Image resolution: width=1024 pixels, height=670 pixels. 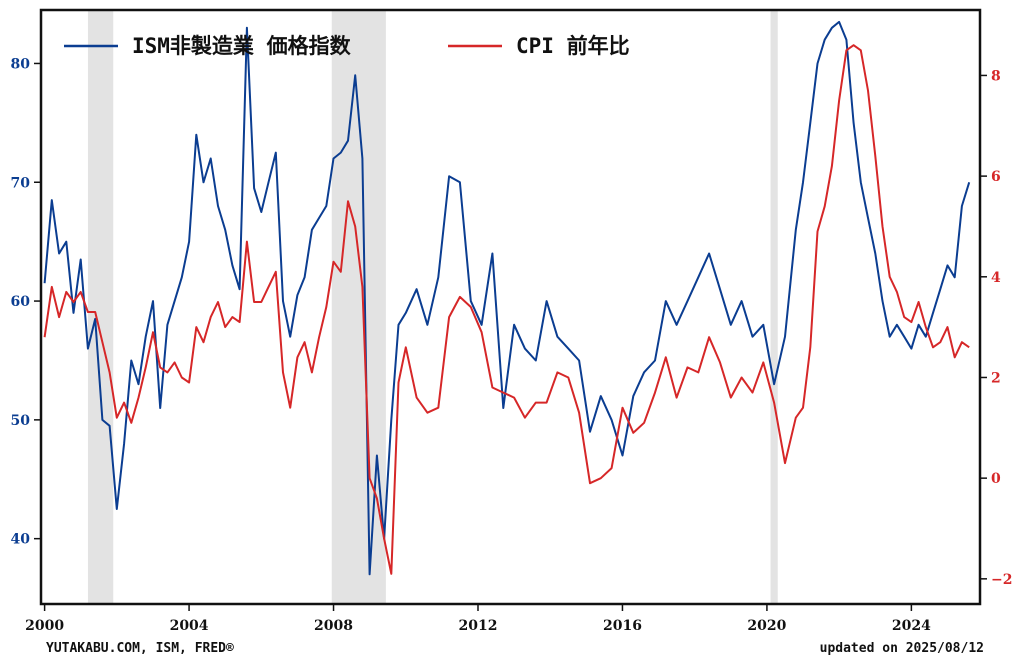 I want to click on left-tick-label: 80, so click(x=21, y=64).